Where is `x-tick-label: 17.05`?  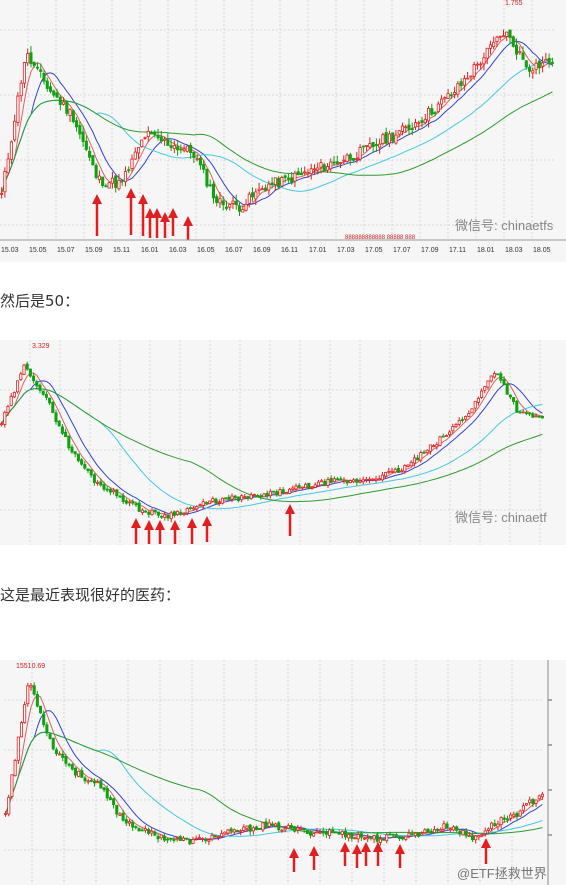 x-tick-label: 17.05 is located at coordinates (374, 250).